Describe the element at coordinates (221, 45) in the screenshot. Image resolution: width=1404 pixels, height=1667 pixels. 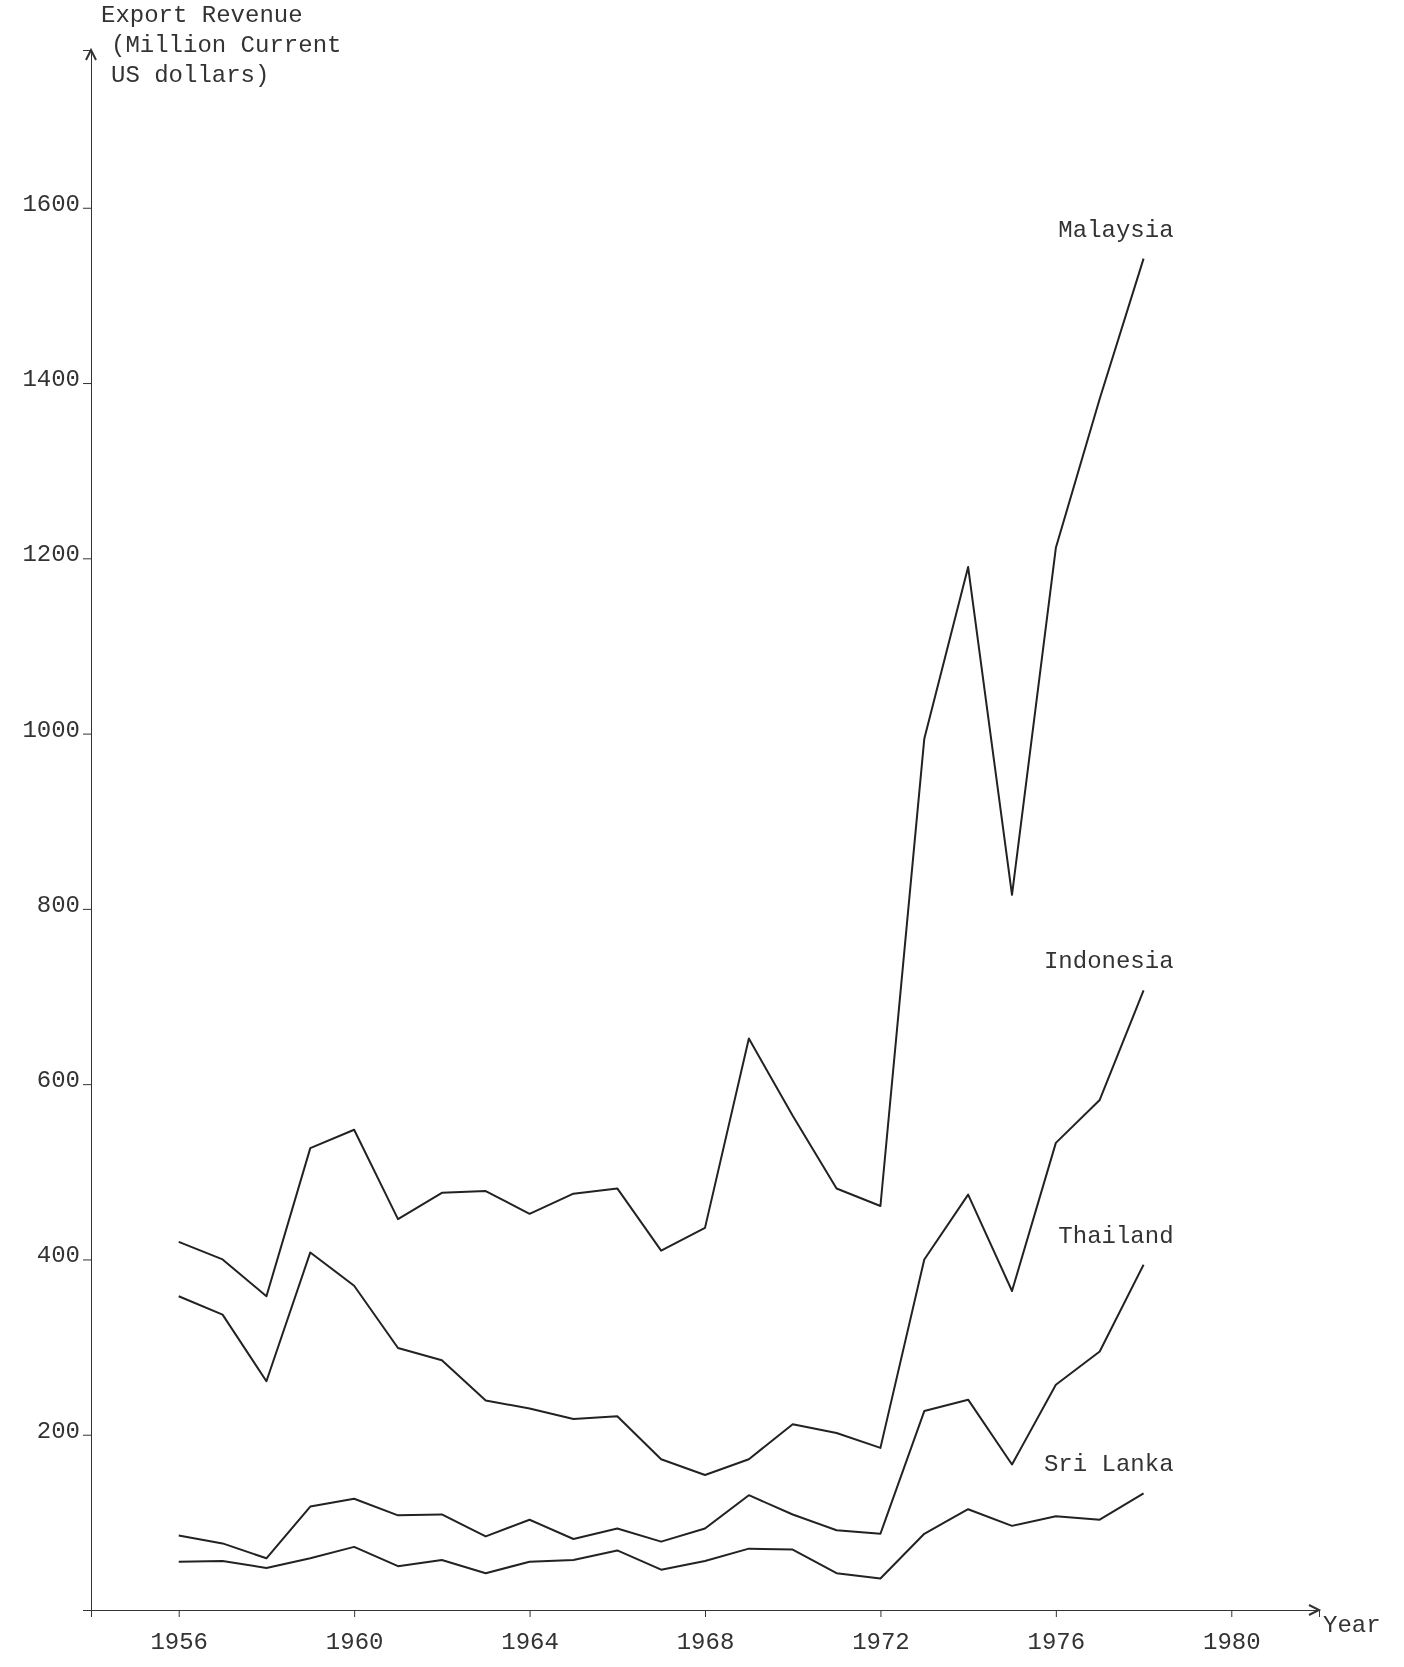
I see `y-axis-title: Export Revenue (Million Current US dollars)` at that location.